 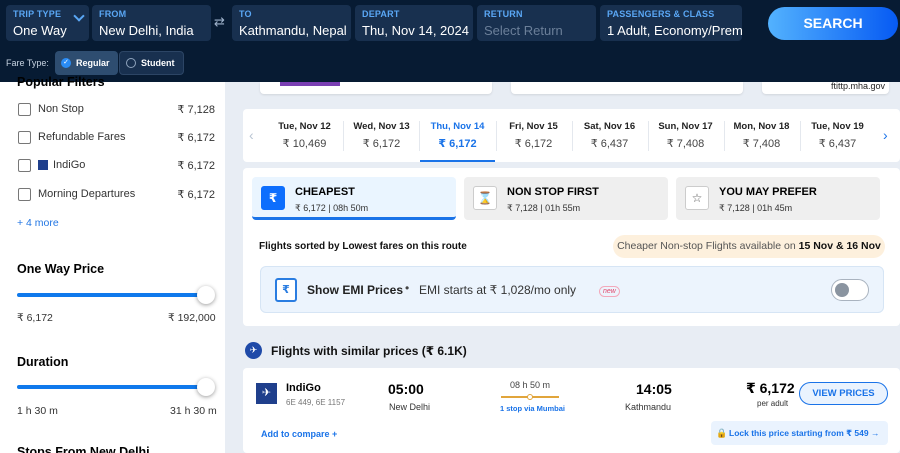 I want to click on return-field: RETURN Select Return, so click(x=536, y=23).